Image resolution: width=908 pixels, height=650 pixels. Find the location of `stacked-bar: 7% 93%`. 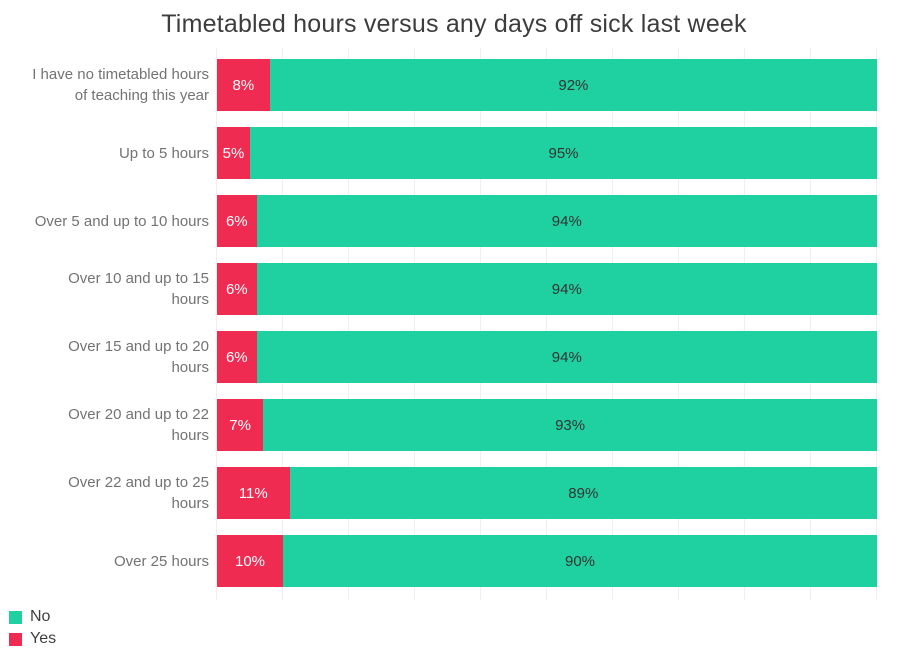

stacked-bar: 7% 93% is located at coordinates (547, 425).